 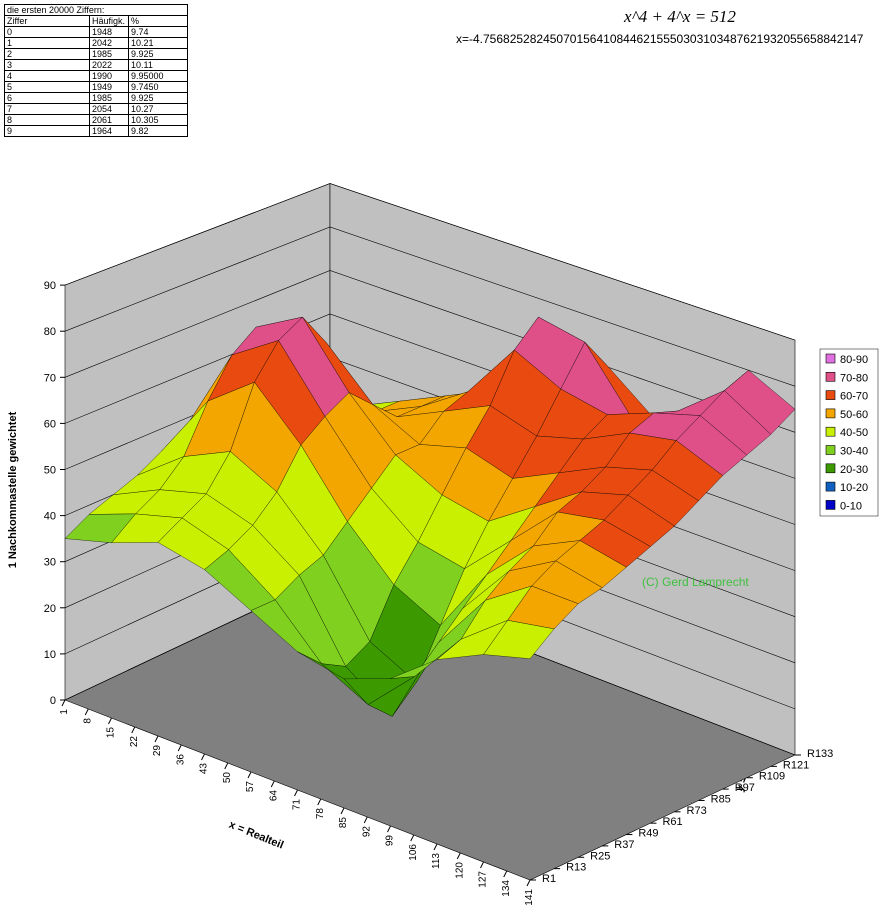 I want to click on z-tick-label: 20, so click(x=50, y=609).